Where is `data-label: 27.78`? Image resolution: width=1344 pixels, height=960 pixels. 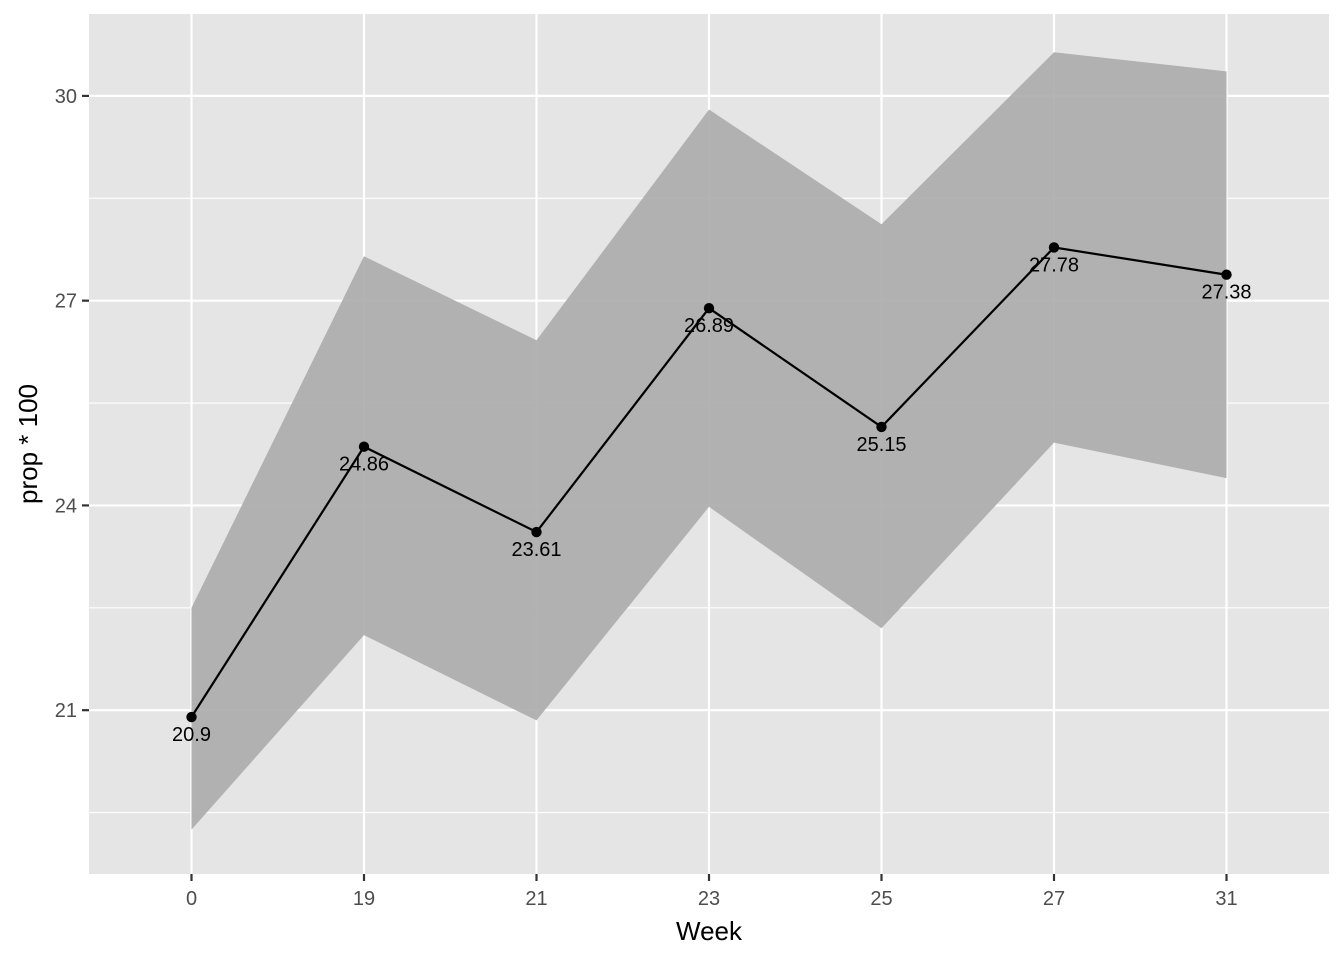 data-label: 27.78 is located at coordinates (1054, 265).